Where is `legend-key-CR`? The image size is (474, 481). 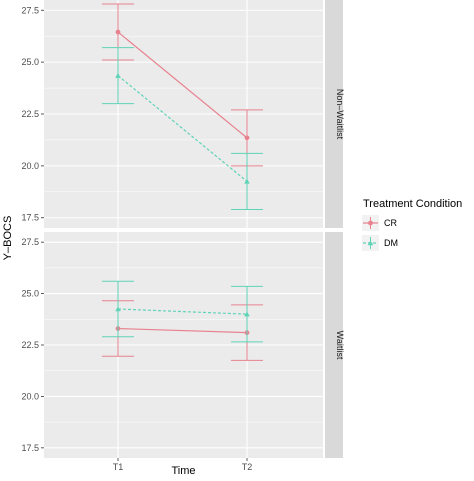
legend-key-CR is located at coordinates (370, 223).